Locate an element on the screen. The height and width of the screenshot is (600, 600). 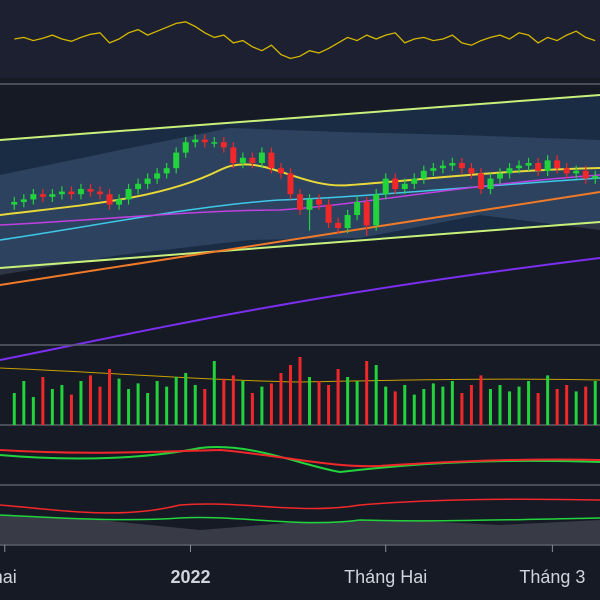
x-tick-label: 2022 is located at coordinates (190, 577).